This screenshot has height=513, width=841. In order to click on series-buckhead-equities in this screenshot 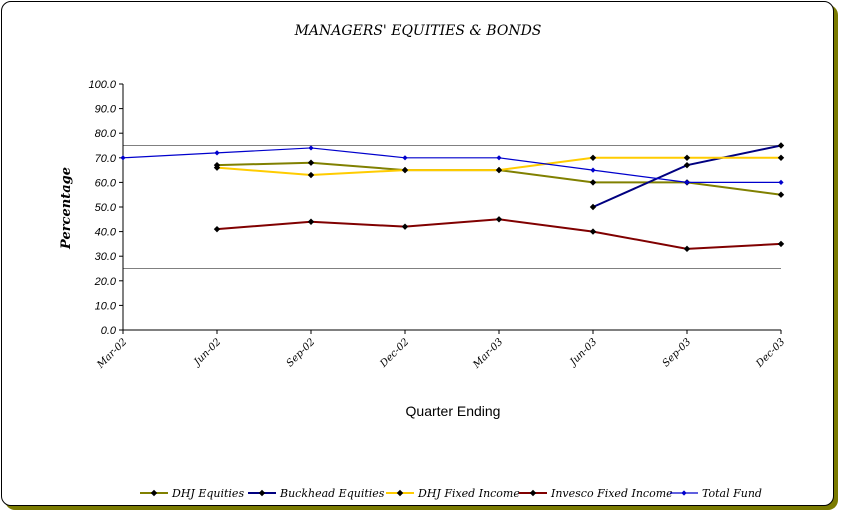, I will do `click(687, 176)`.